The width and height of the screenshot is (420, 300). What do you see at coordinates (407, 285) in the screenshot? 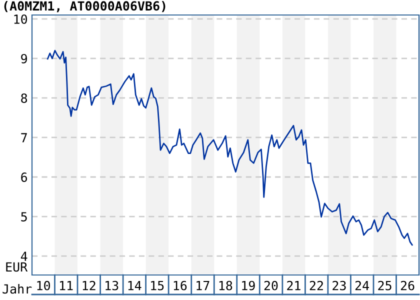
I see `x-tick-label: 26` at bounding box center [407, 285].